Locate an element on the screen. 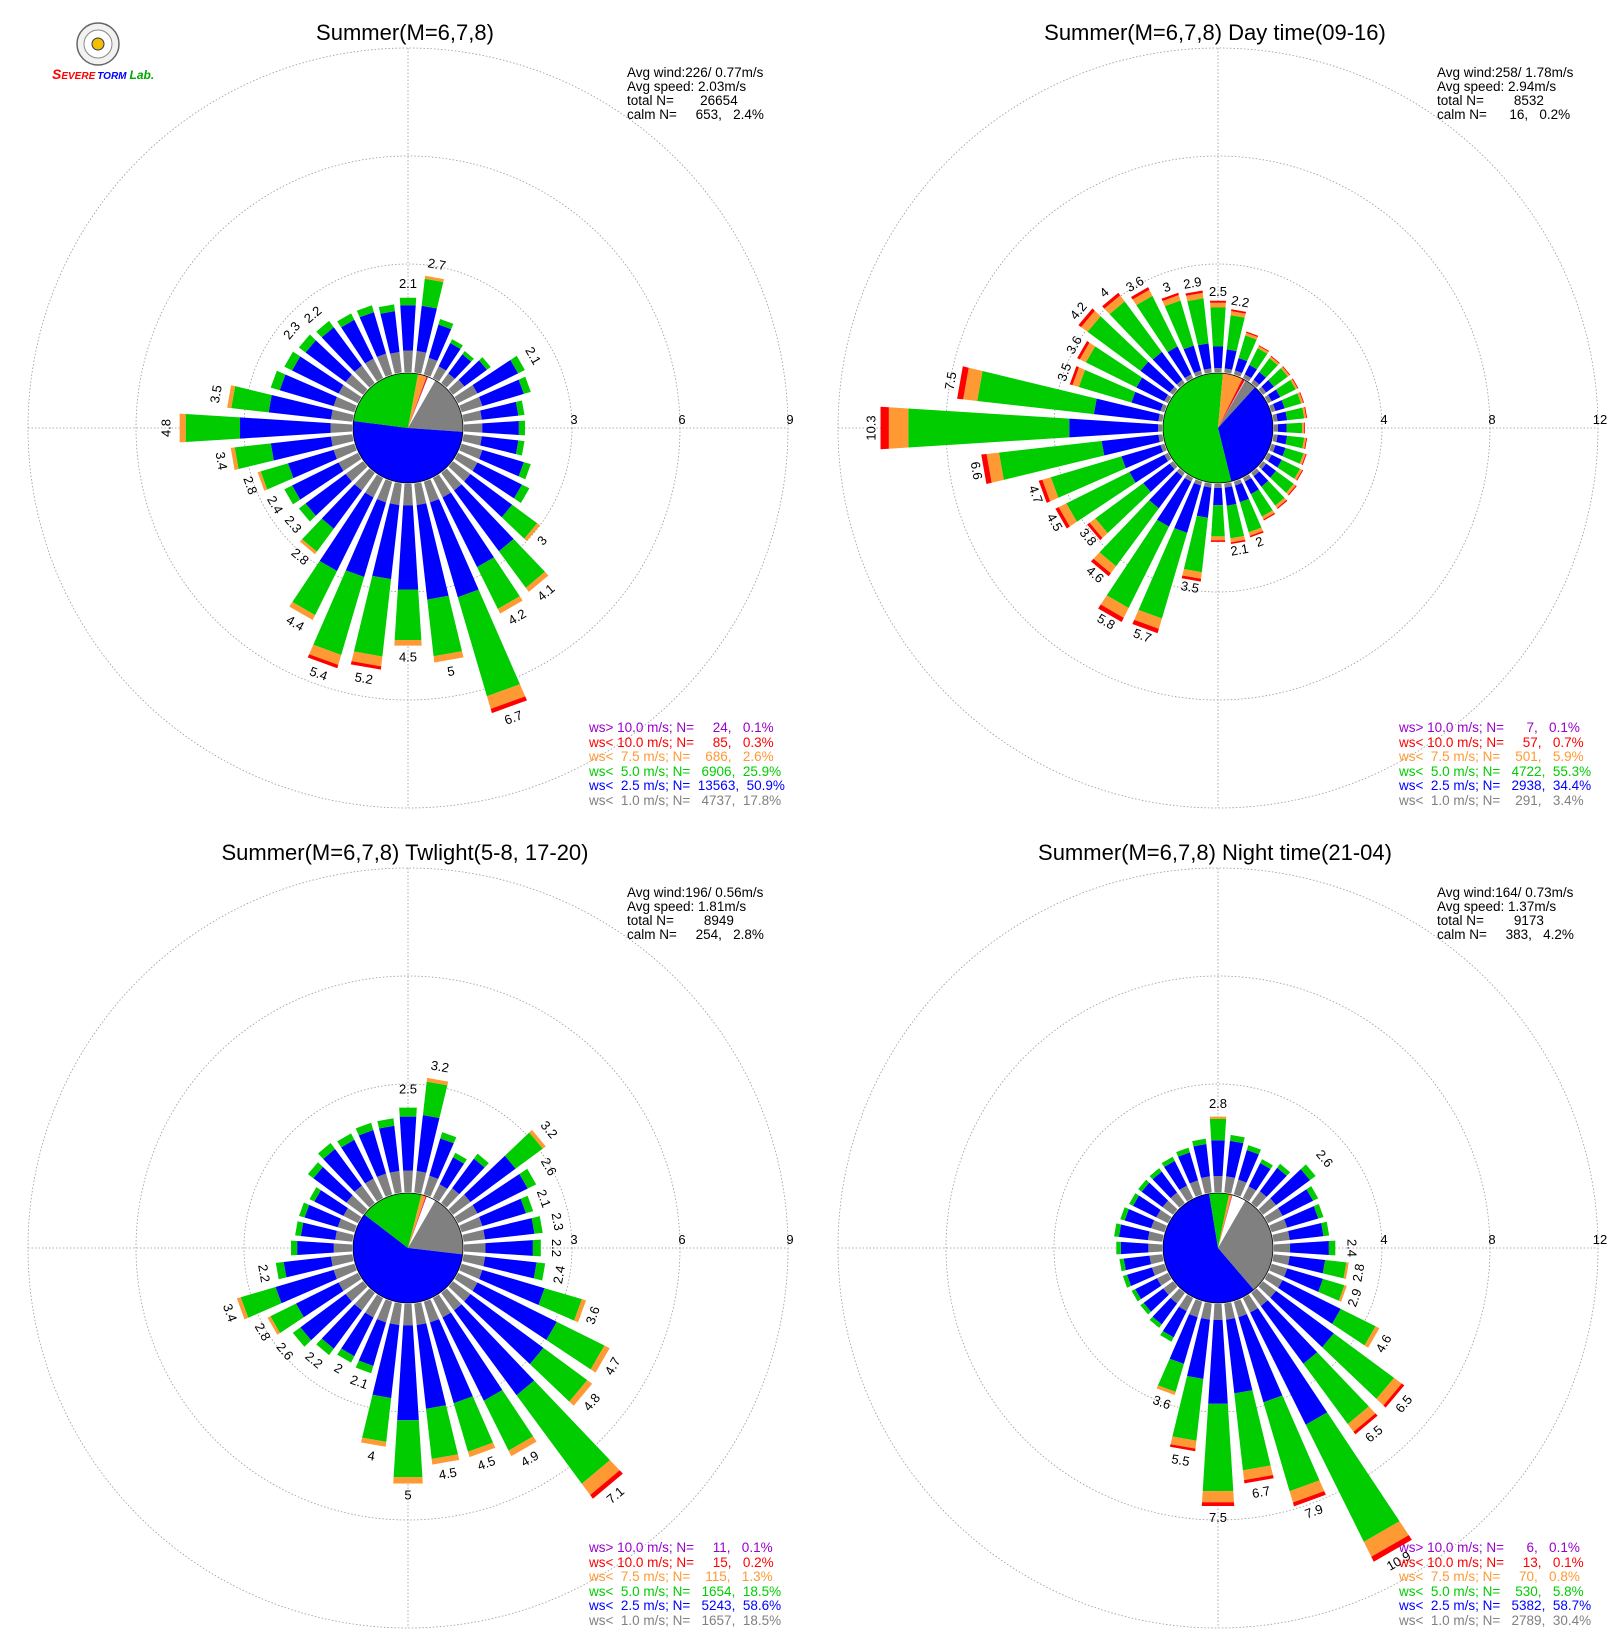 This screenshot has width=1620, height=1640. bar-value-label: 3.5 is located at coordinates (1064, 372).